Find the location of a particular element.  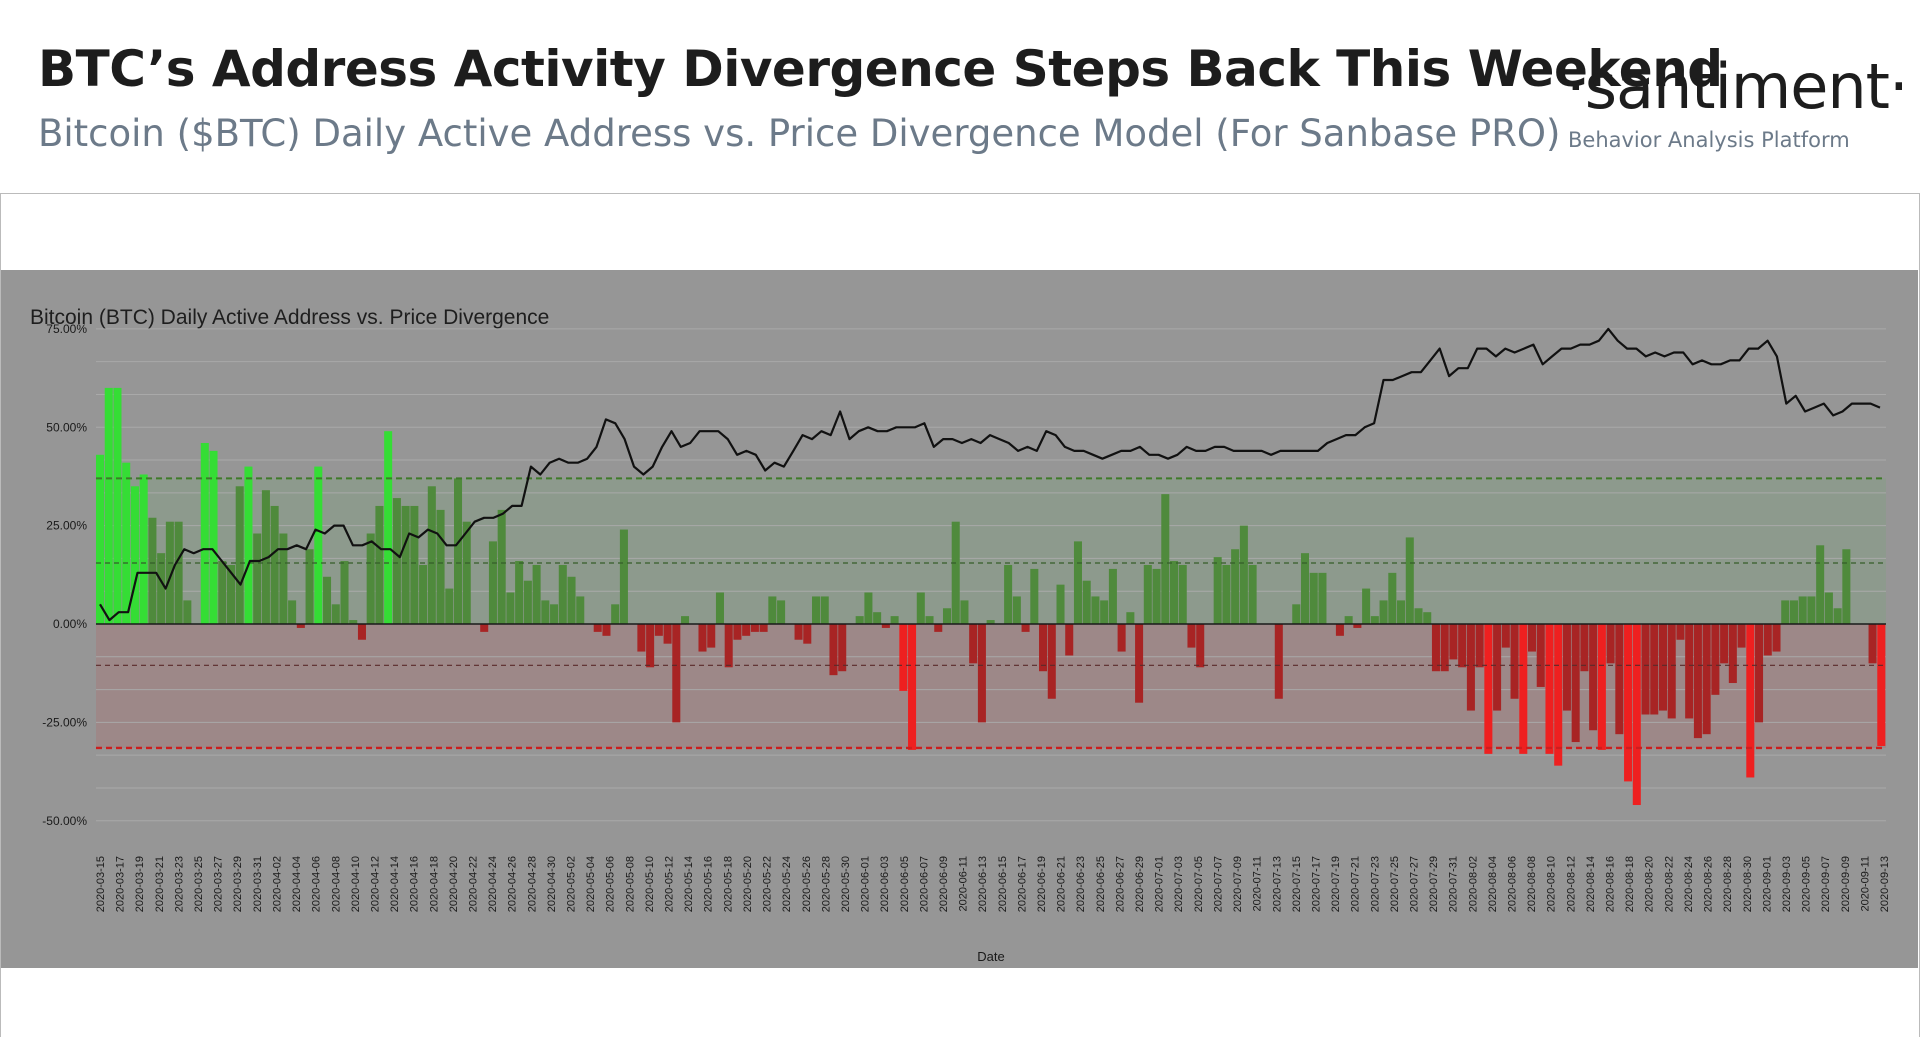

x-tick-label: 2020-04-12 is located at coordinates (376, 884).